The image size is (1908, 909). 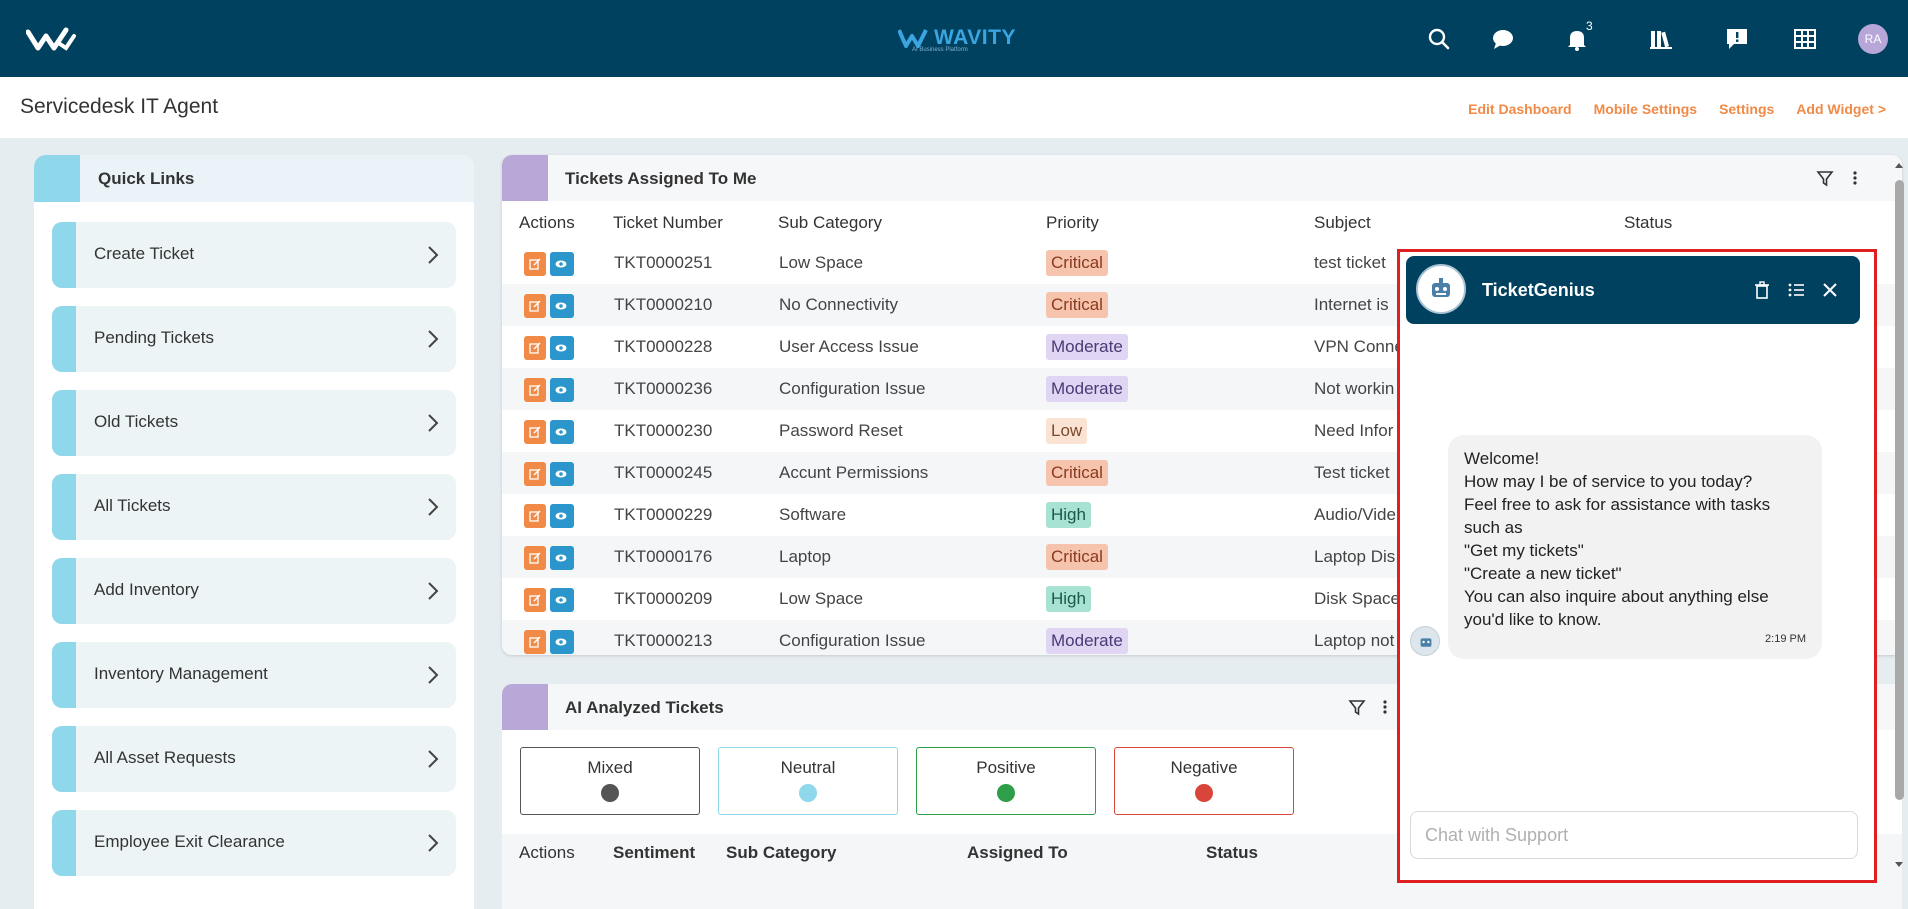 I want to click on quick-link-employee-exit-clearance: Employee Exit Clearance, so click(x=254, y=843).